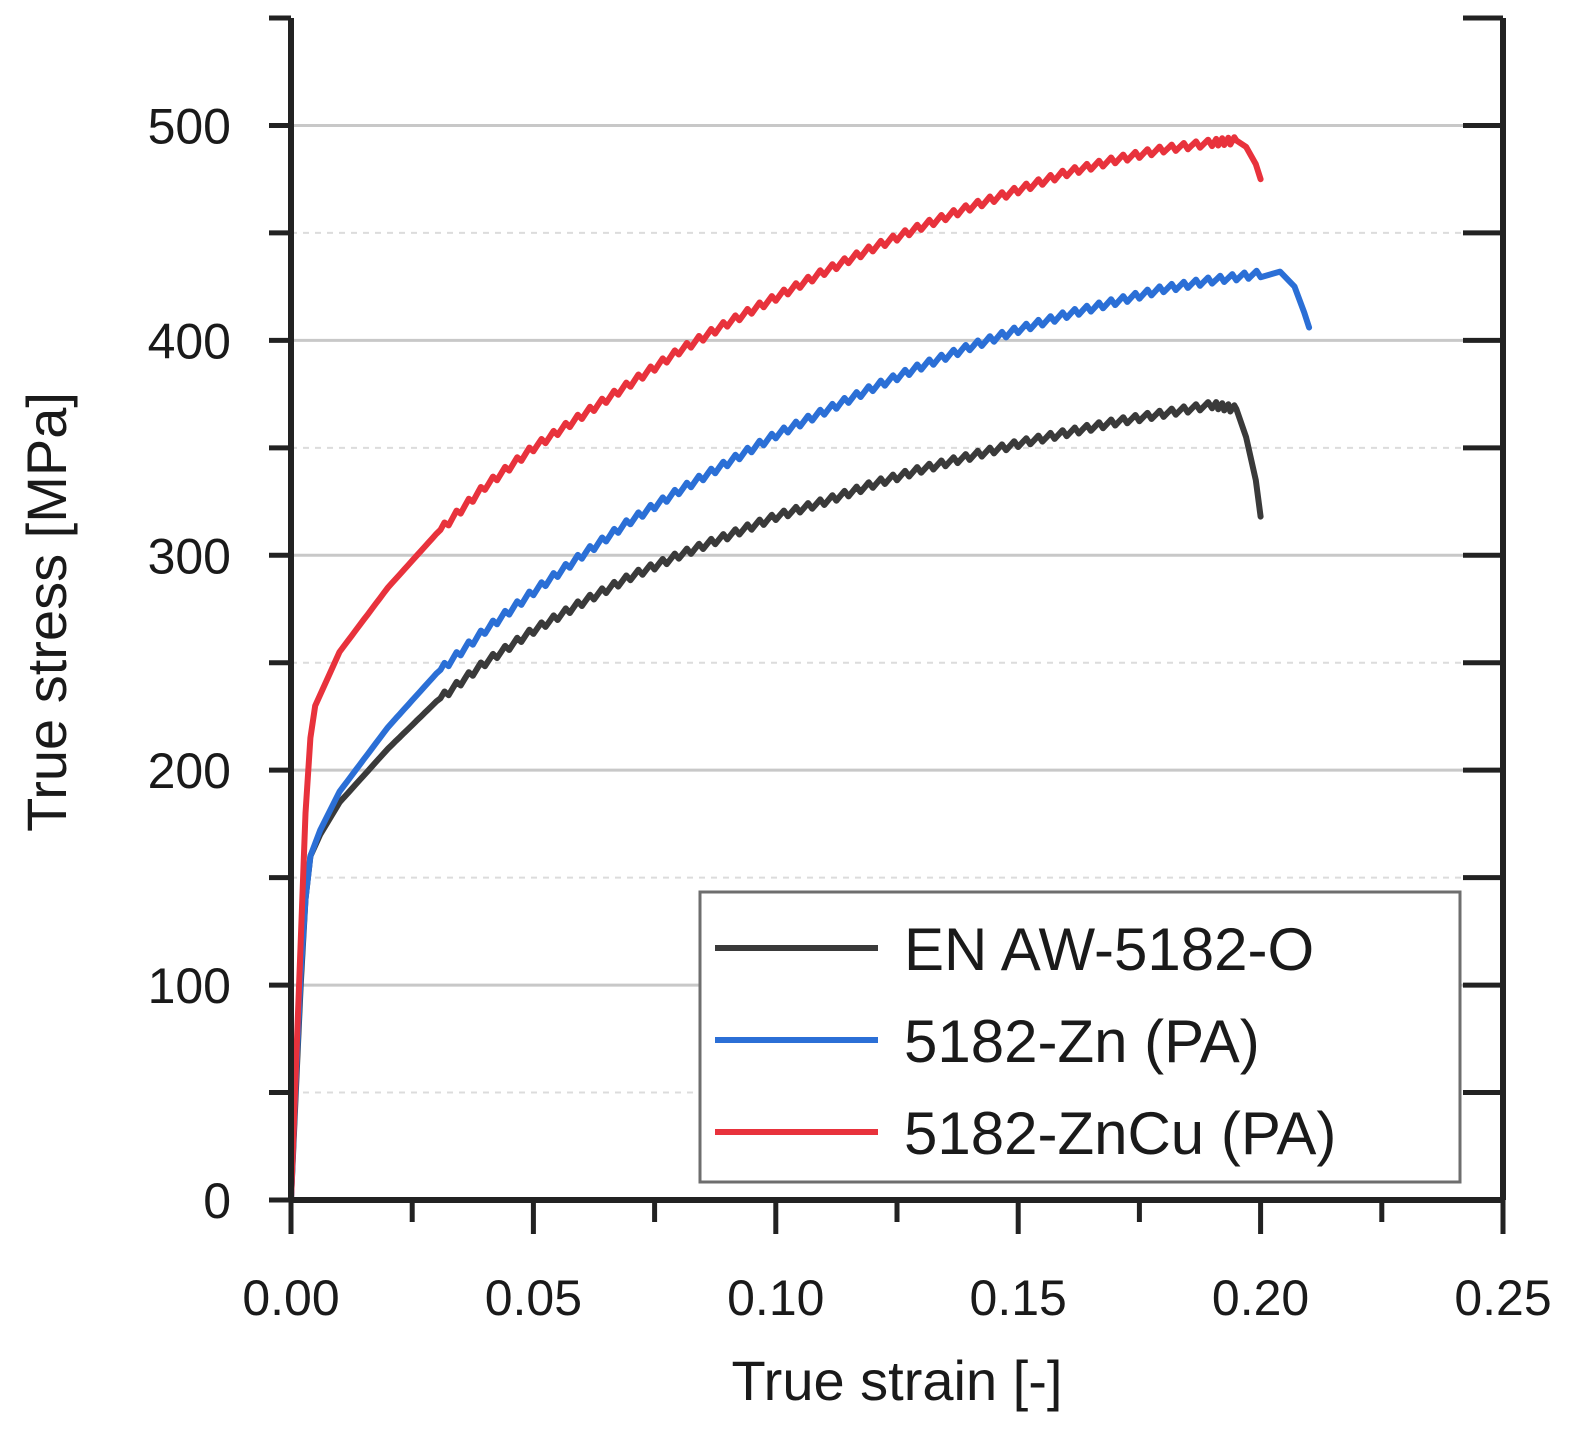  What do you see at coordinates (1018, 1298) in the screenshot?
I see `x-tick-label: 0.15` at bounding box center [1018, 1298].